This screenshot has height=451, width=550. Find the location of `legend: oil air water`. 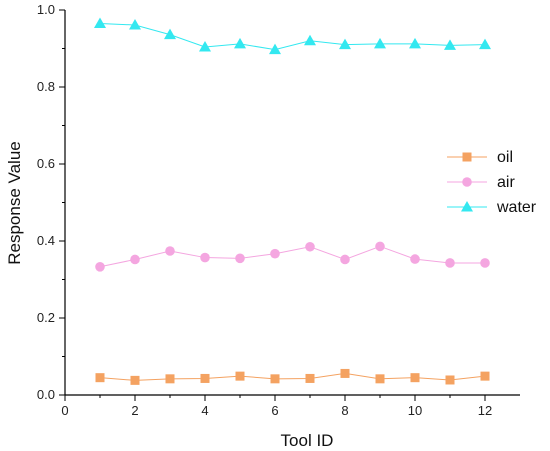

legend: oil air water is located at coordinates (492, 182).